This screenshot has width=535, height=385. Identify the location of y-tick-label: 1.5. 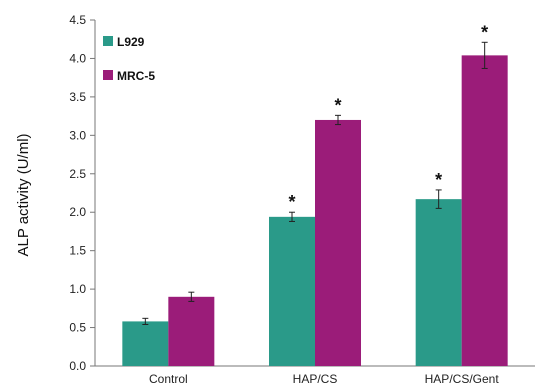
(77, 251).